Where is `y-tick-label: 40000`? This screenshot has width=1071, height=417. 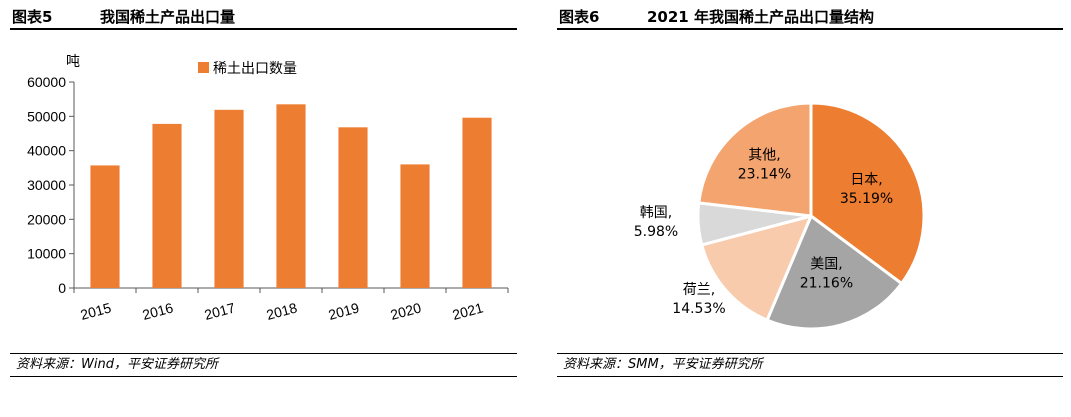 y-tick-label: 40000 is located at coordinates (46, 151).